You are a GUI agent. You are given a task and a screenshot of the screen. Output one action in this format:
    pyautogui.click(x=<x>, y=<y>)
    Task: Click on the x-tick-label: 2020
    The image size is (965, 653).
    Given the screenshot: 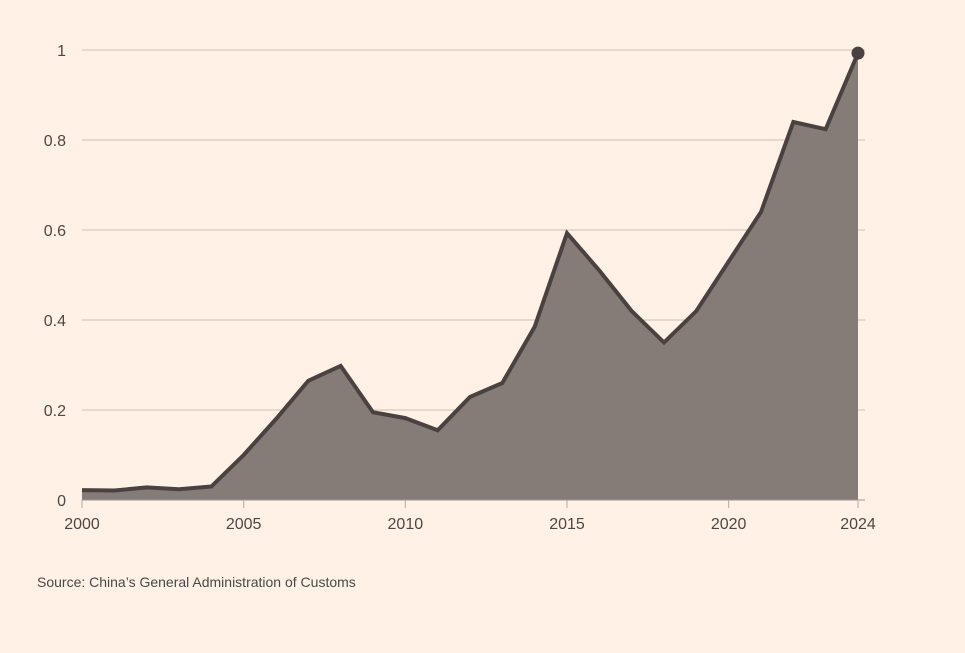 What is the action you would take?
    pyautogui.click(x=729, y=524)
    